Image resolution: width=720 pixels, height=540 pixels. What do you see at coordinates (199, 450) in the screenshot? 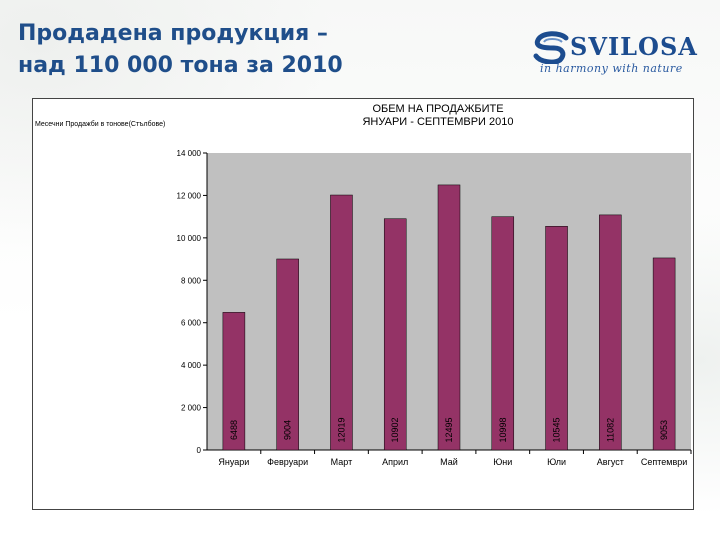
I see `y-tick-label: 0` at bounding box center [199, 450].